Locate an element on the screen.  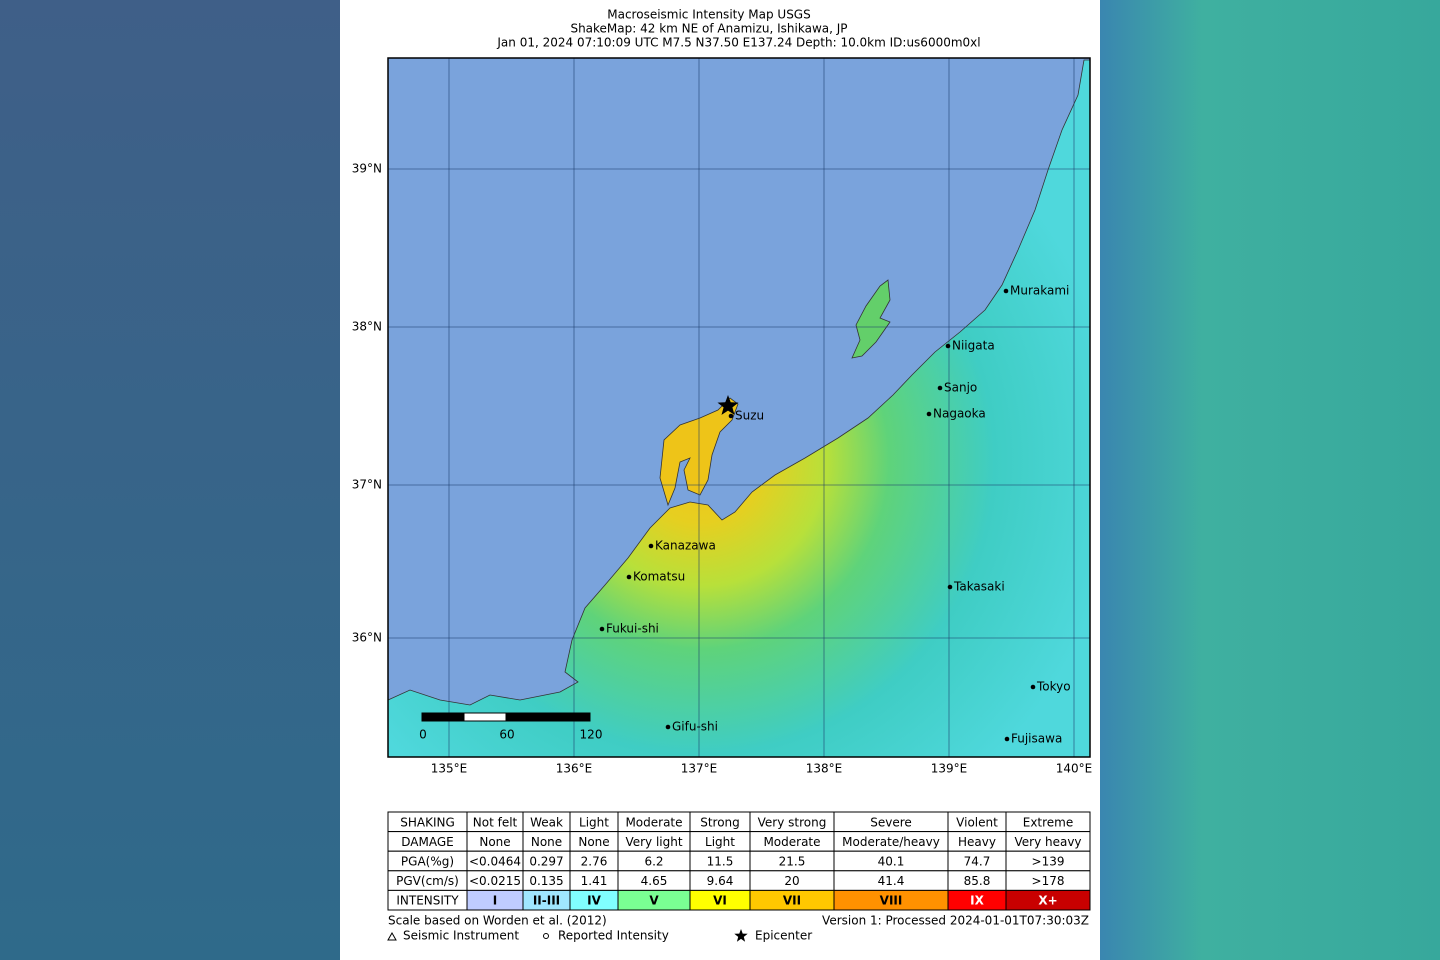
city-label: Fujisawa is located at coordinates (1036, 739).